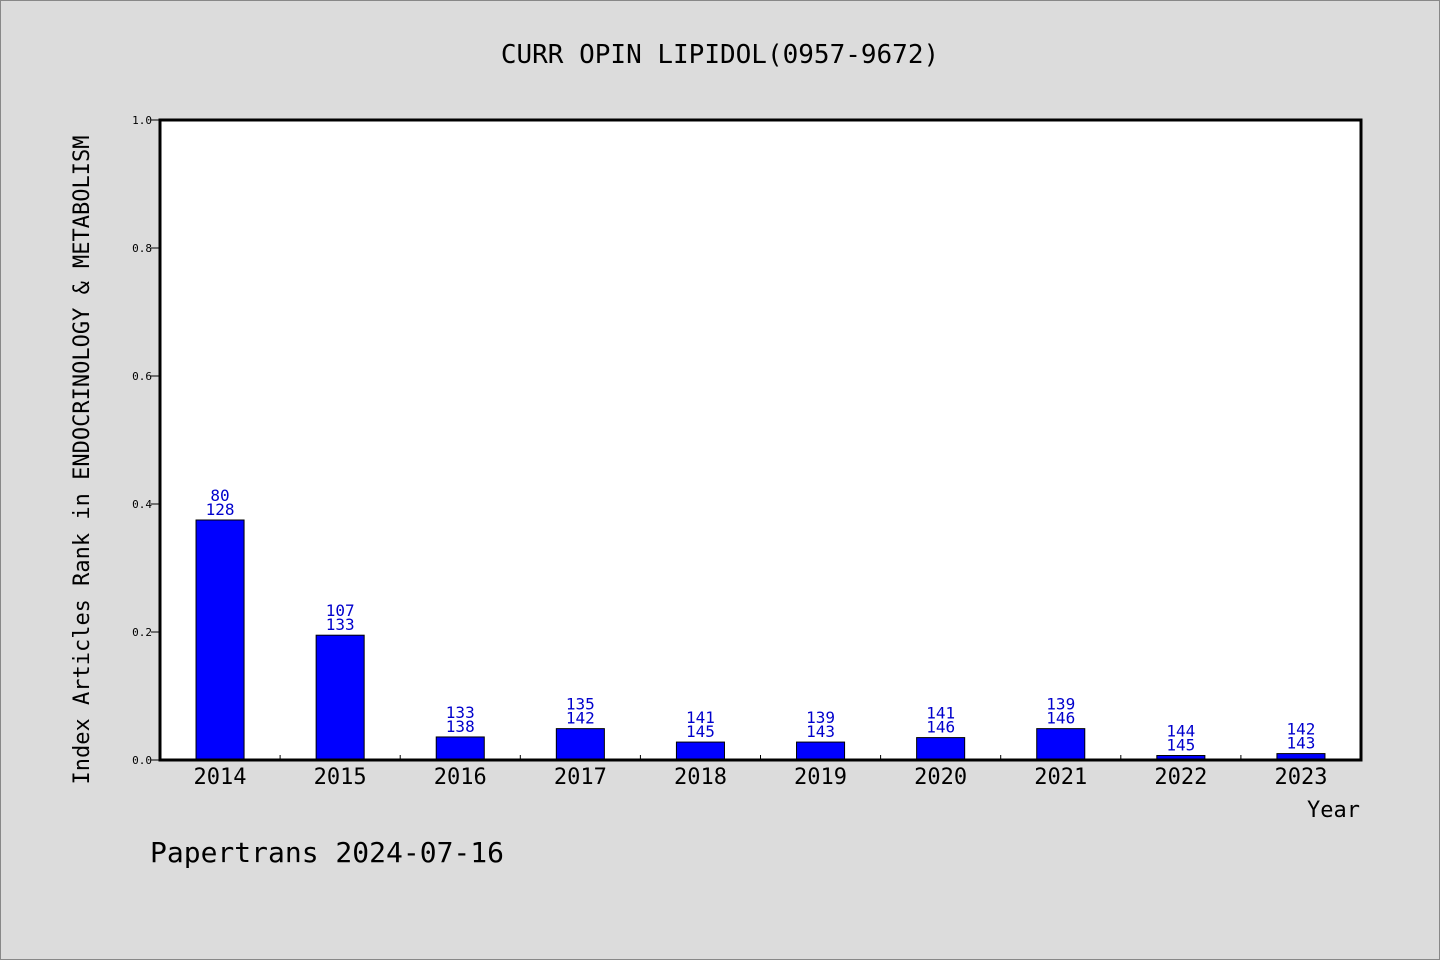 The height and width of the screenshot is (960, 1440). What do you see at coordinates (142, 504) in the screenshot?
I see `y-tick-label: 0.4` at bounding box center [142, 504].